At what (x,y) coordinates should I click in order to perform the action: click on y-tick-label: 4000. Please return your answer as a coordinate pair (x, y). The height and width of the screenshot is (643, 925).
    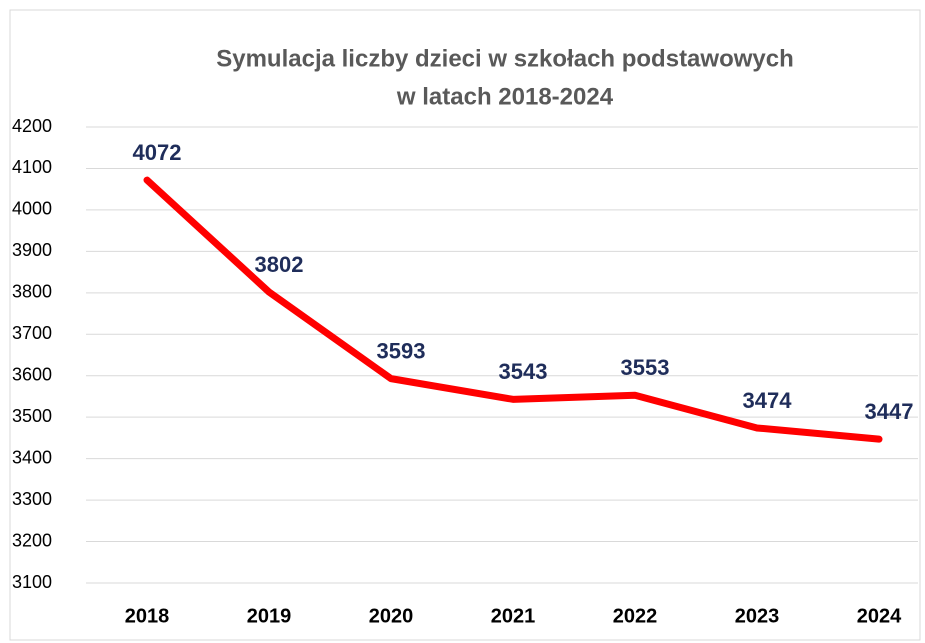
    Looking at the image, I should click on (32, 209).